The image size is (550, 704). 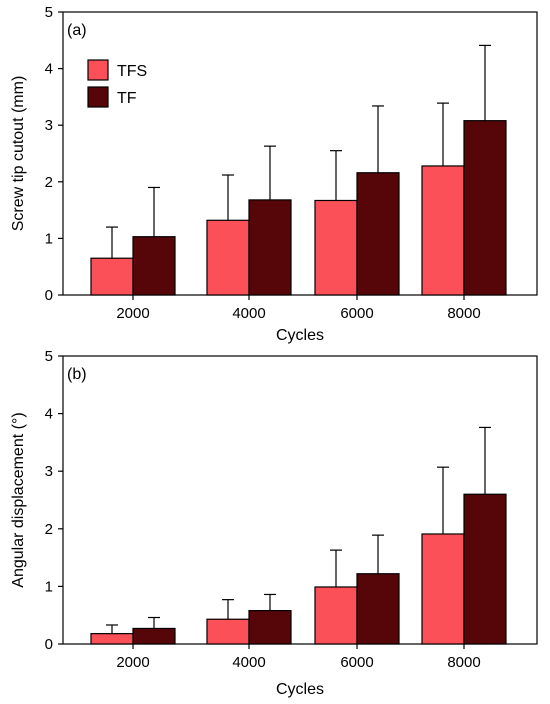 I want to click on panel-label: (a), so click(x=77, y=30).